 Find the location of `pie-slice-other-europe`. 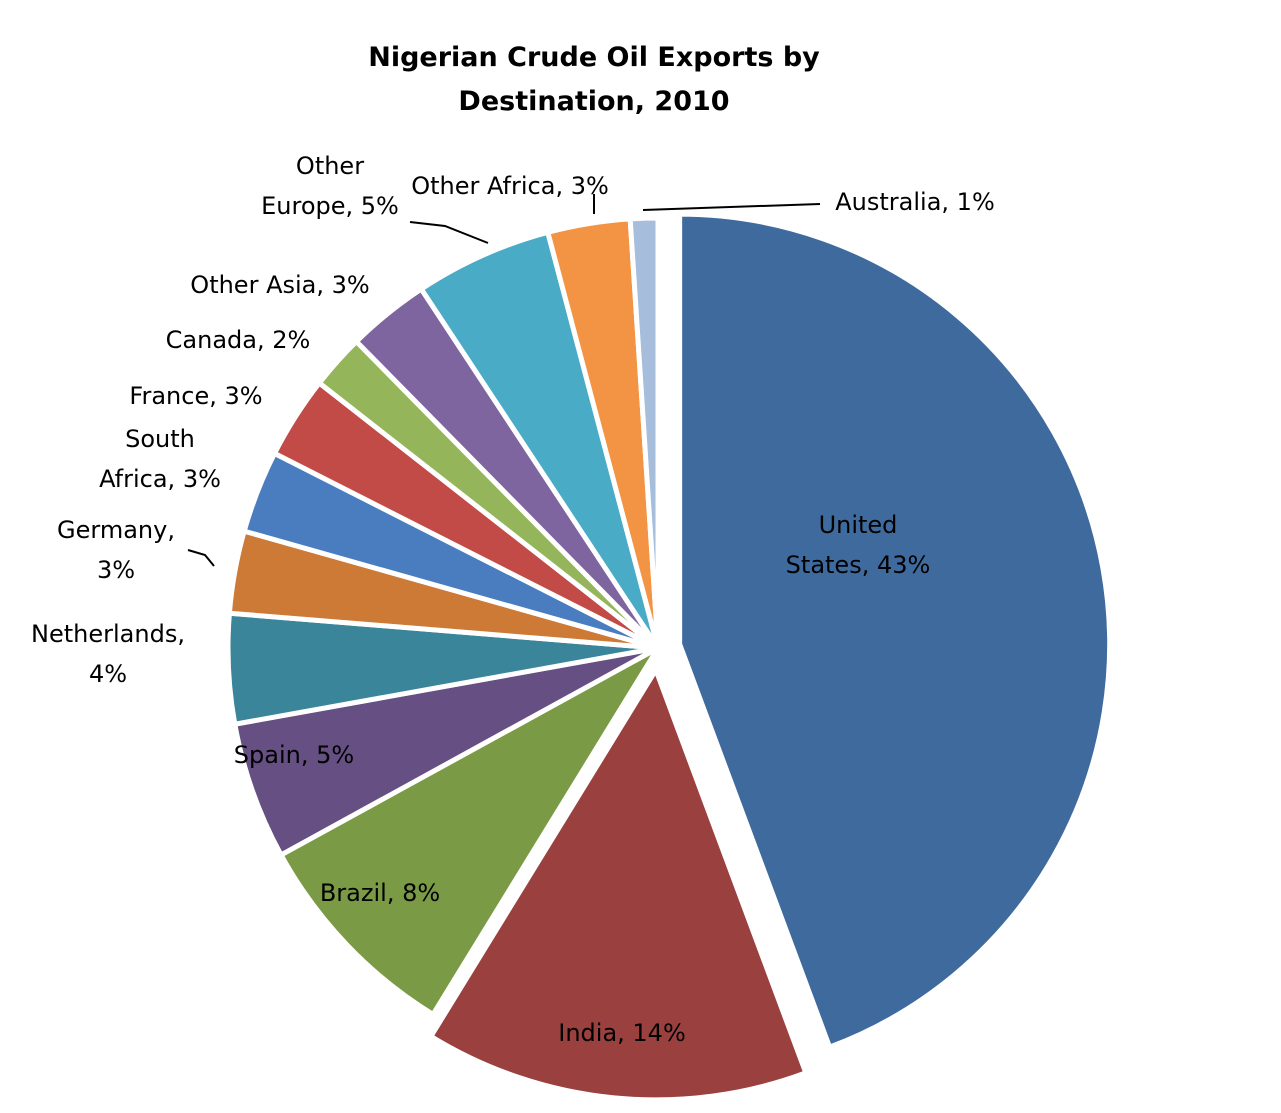

pie-slice-other-europe is located at coordinates (539, 439).